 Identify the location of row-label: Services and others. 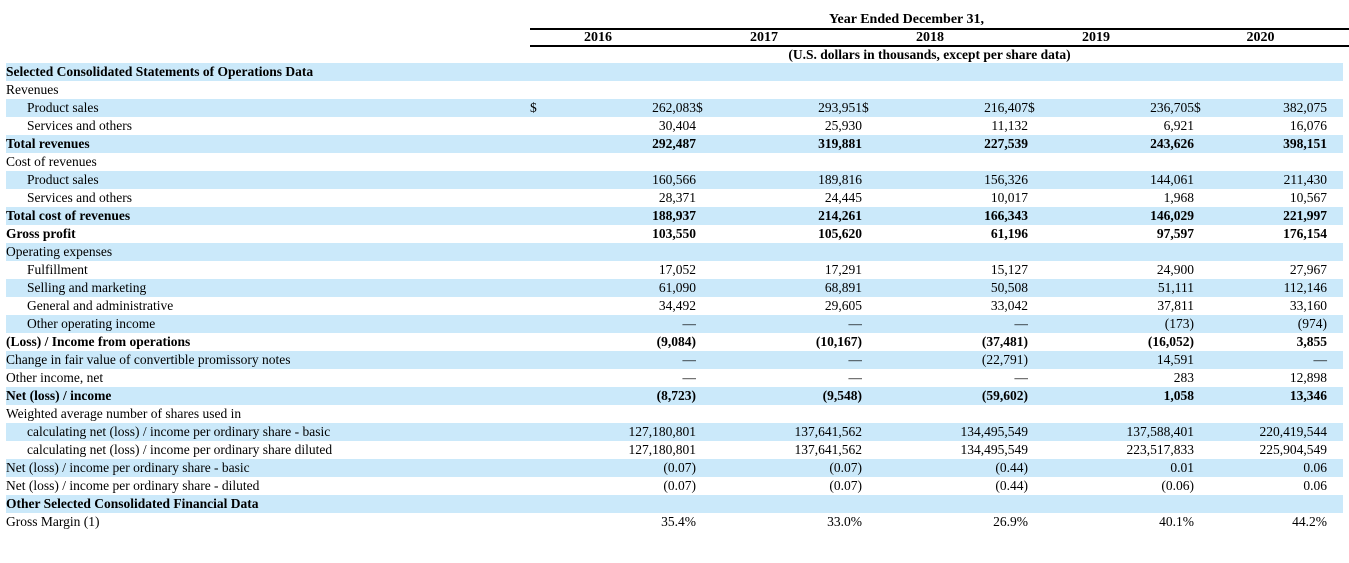
(79, 197).